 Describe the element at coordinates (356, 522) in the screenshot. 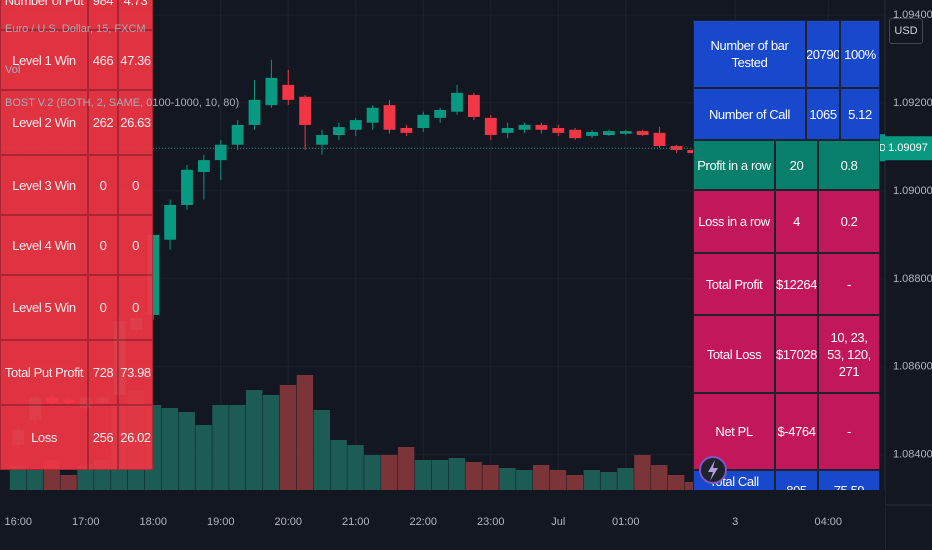

I see `x-tick-label: 21:00` at that location.